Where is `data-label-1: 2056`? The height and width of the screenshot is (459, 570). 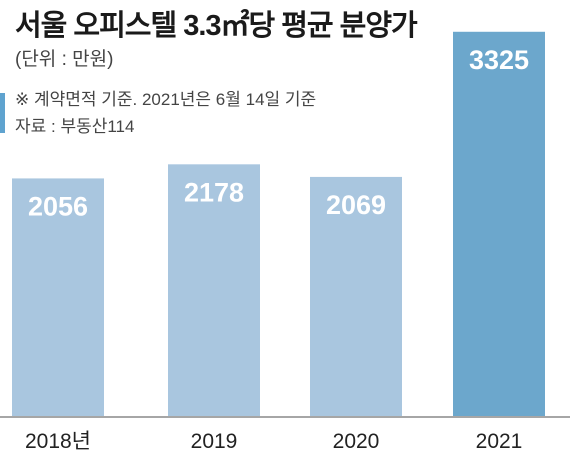 data-label-1: 2056 is located at coordinates (58, 206).